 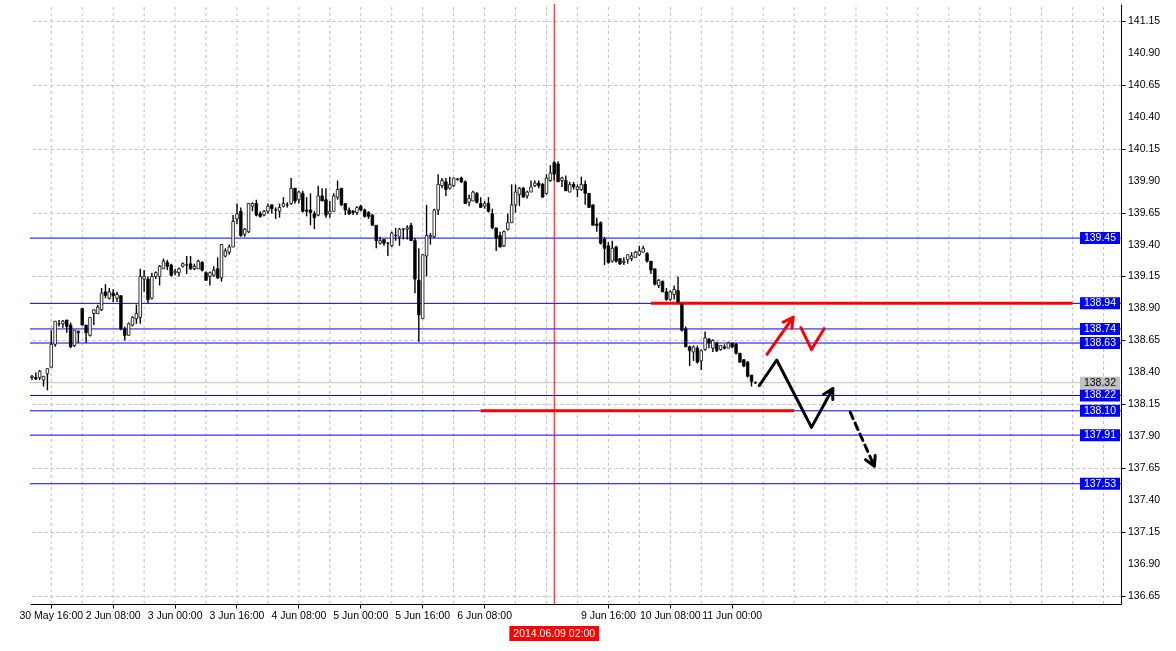 I want to click on ref-line-label: 138.74, so click(x=1100, y=327).